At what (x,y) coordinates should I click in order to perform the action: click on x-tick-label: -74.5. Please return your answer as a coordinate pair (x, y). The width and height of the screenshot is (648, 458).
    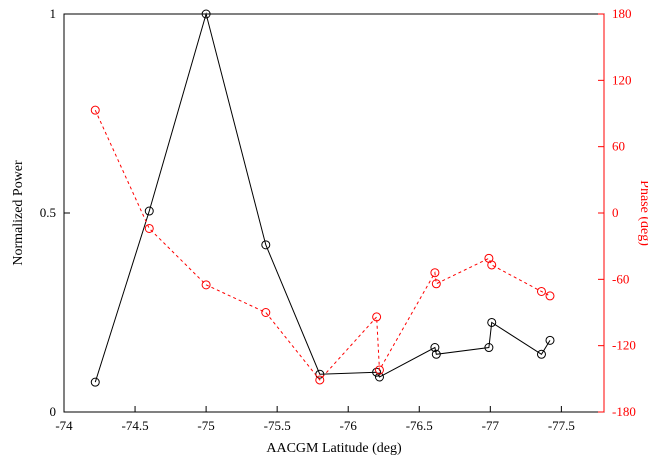
    Looking at the image, I should click on (135, 425).